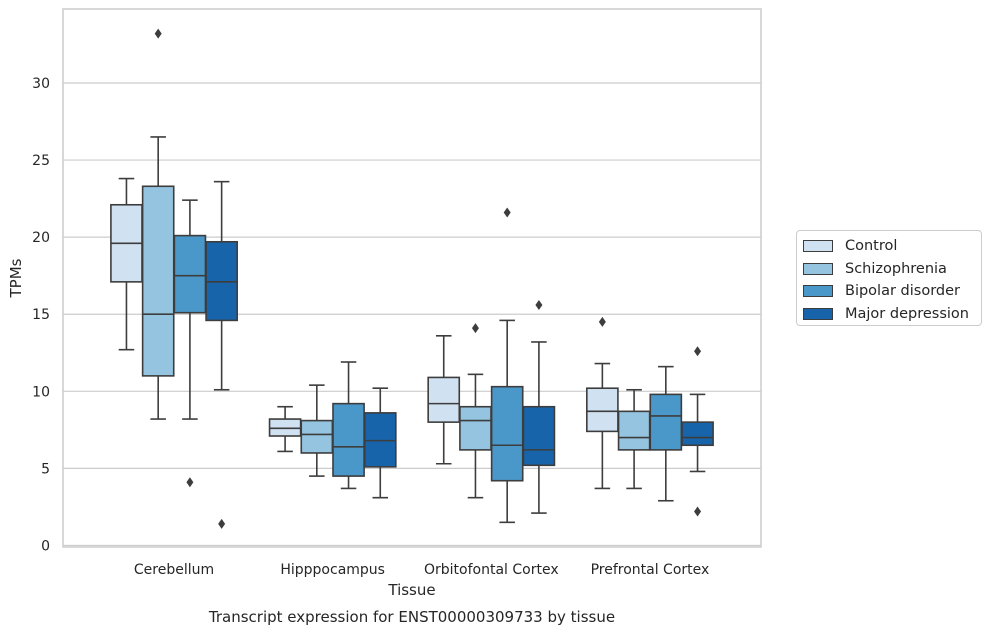 This screenshot has height=634, width=993. I want to click on legend-item: Control, so click(889, 246).